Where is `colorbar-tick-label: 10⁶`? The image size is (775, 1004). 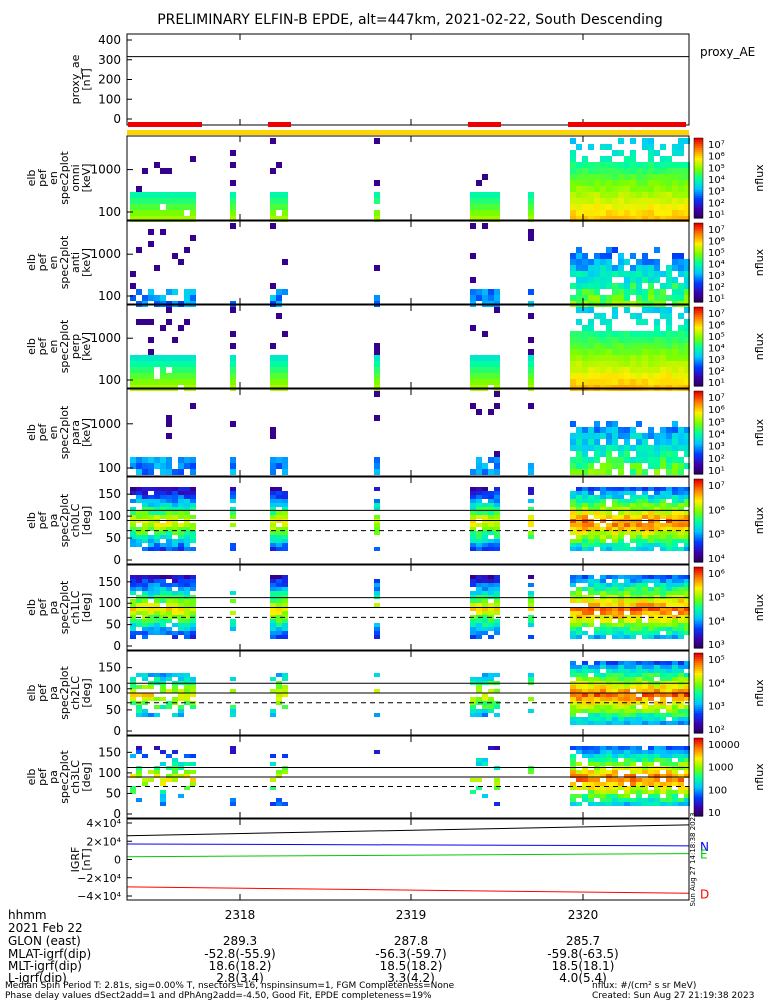 colorbar-tick-label: 10⁶ is located at coordinates (716, 574).